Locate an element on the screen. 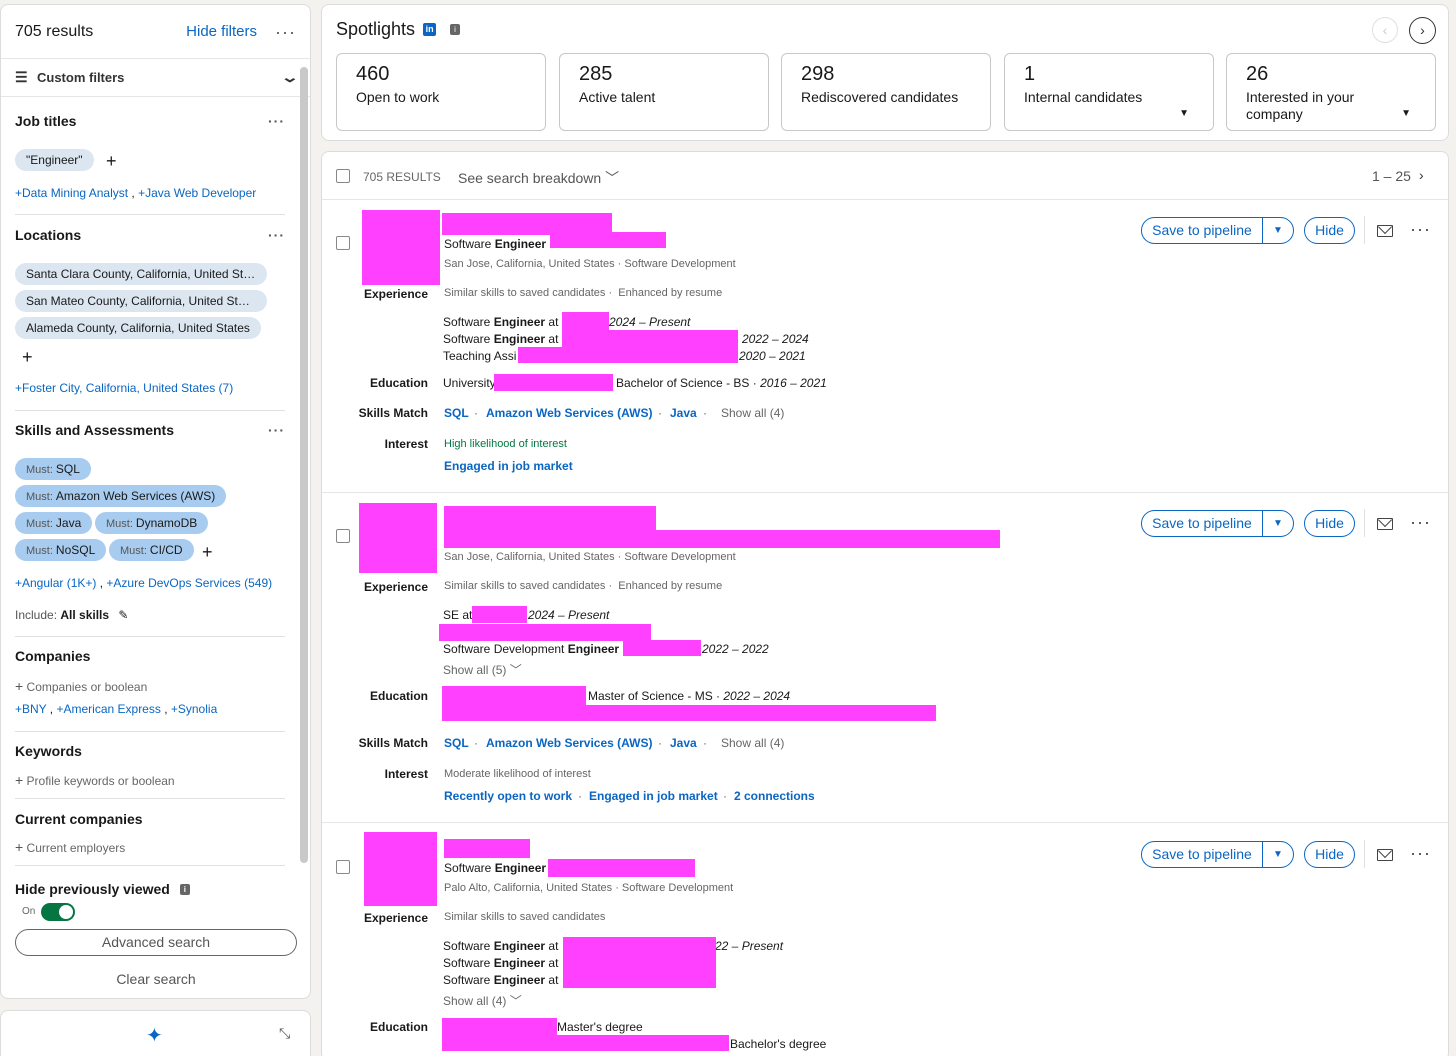  hide-viewed-toggle is located at coordinates (58, 912).